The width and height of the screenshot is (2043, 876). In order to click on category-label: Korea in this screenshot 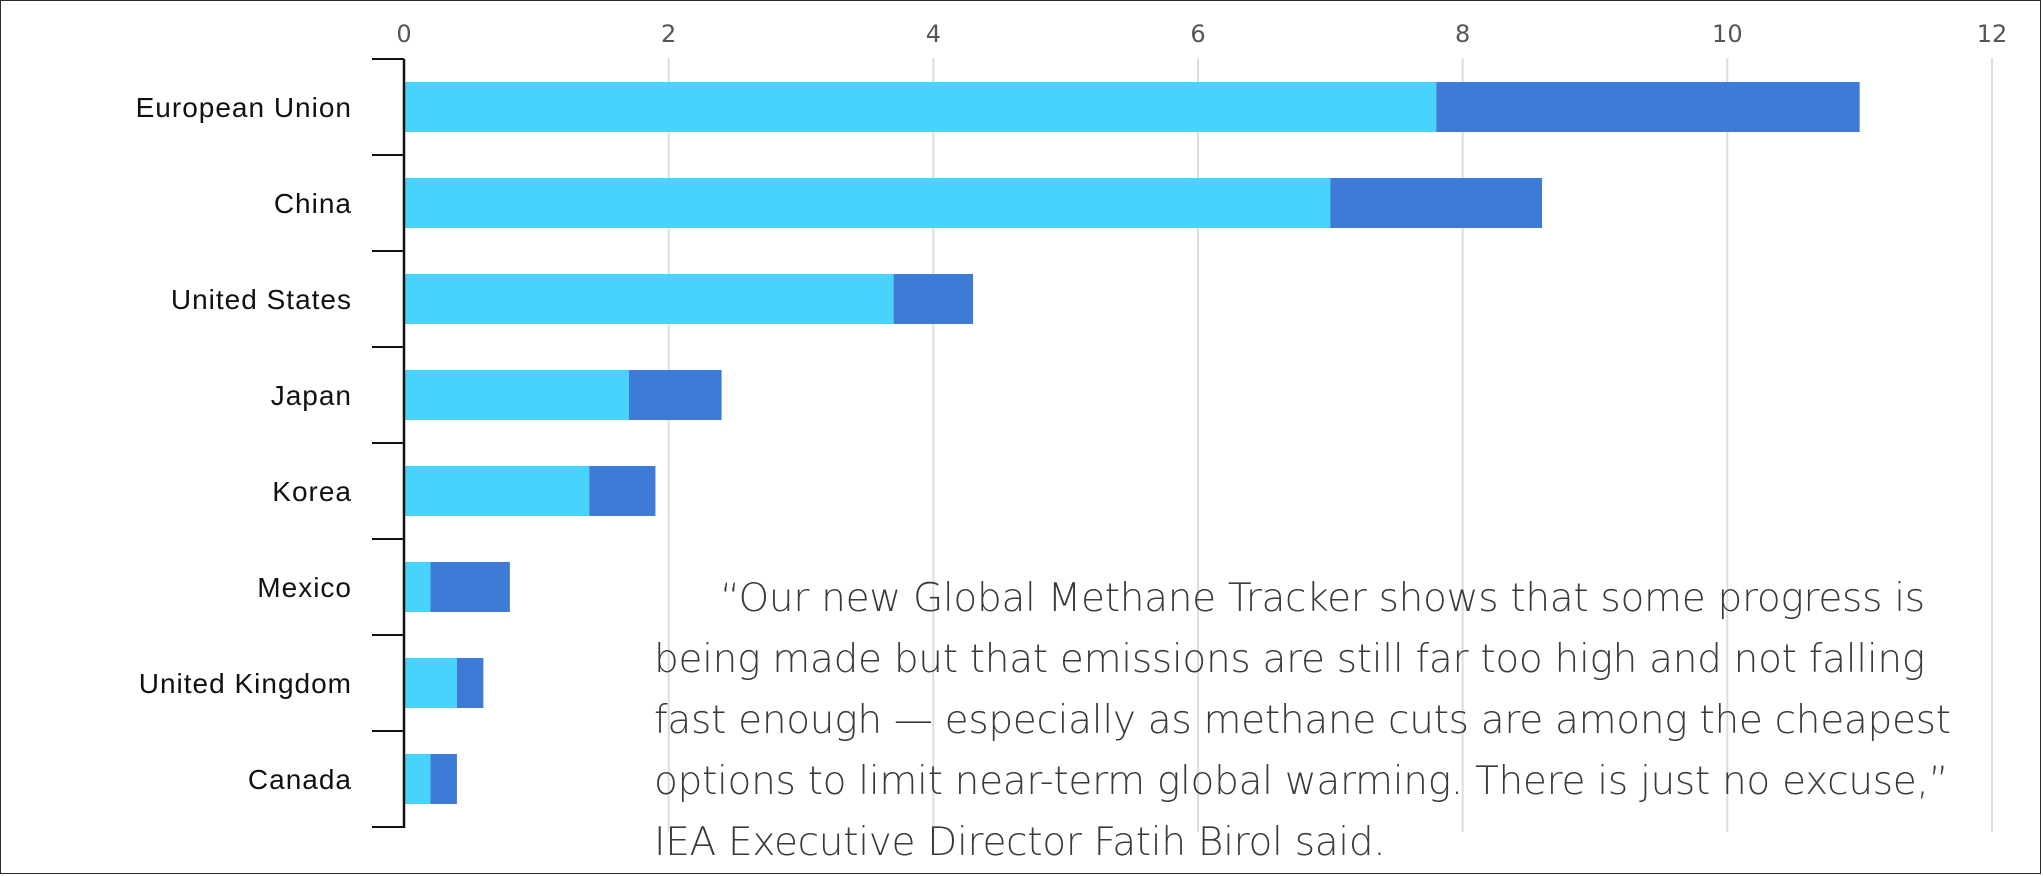, I will do `click(312, 491)`.